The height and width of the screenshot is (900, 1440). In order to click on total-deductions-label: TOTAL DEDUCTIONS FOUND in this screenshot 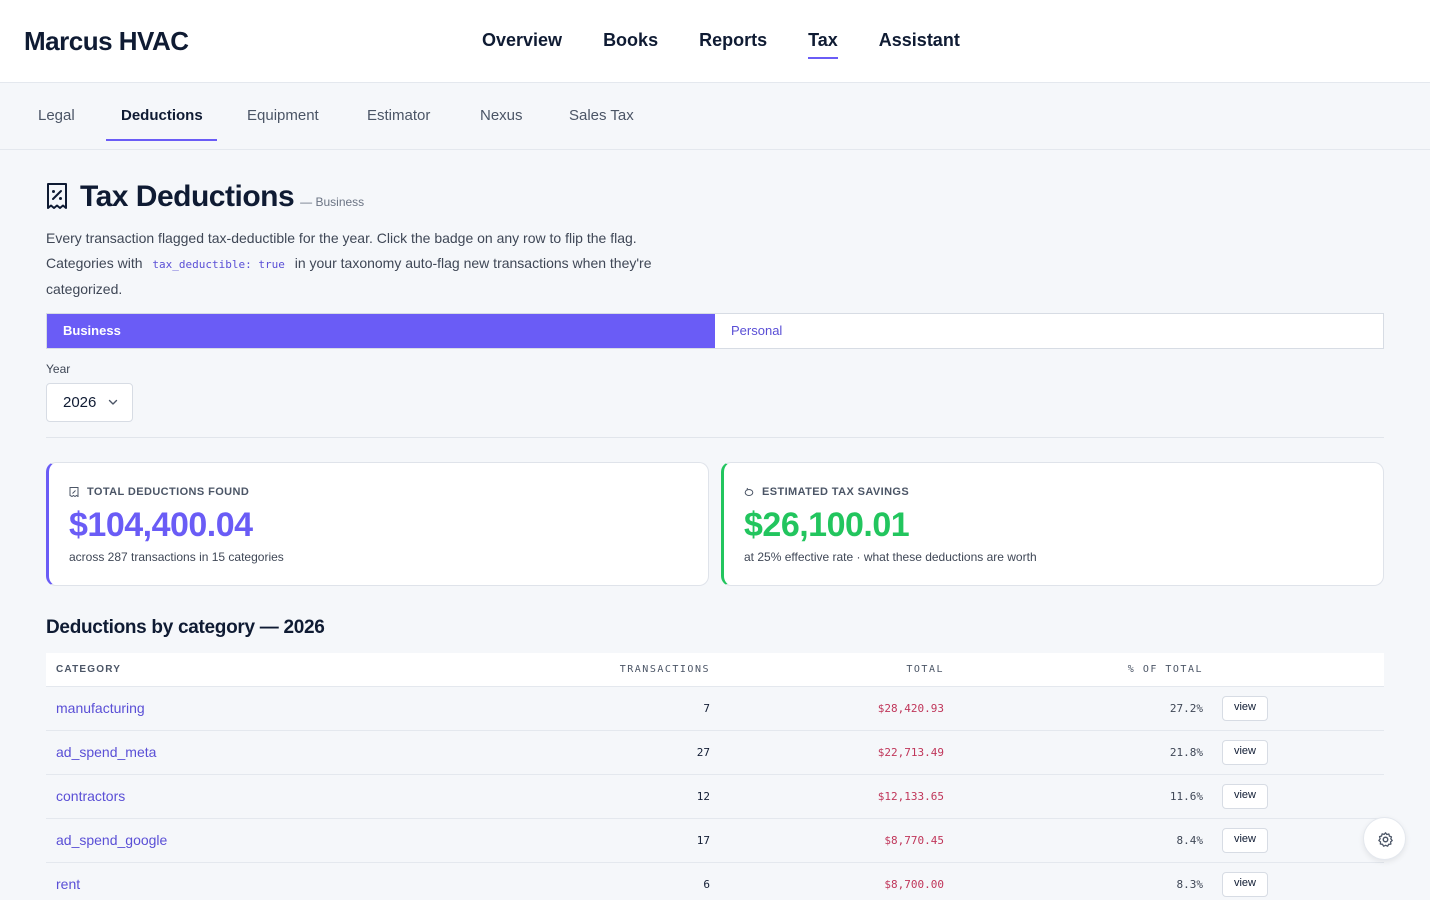, I will do `click(159, 492)`.